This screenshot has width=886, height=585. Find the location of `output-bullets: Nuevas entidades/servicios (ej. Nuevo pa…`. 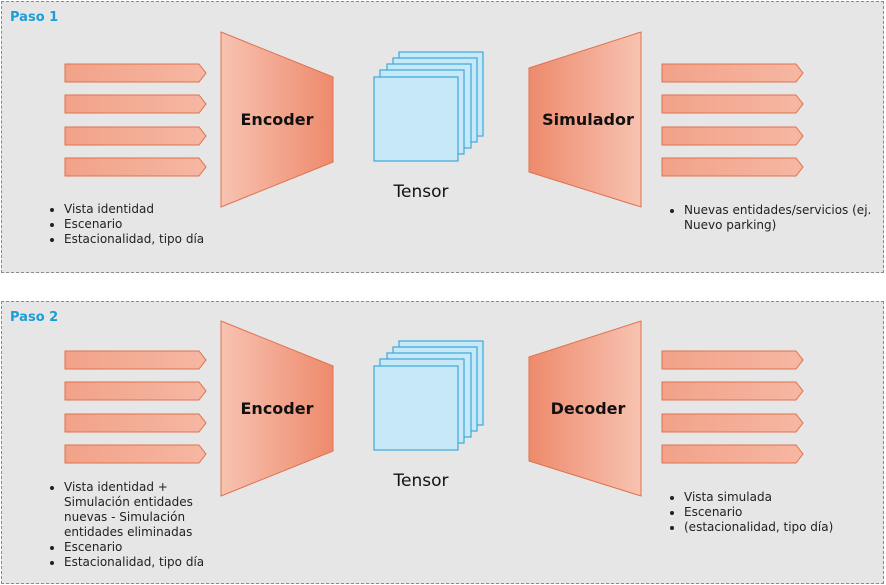

output-bullets: Nuevas entidades/servicios (ej. Nuevo pa… is located at coordinates (774, 218).